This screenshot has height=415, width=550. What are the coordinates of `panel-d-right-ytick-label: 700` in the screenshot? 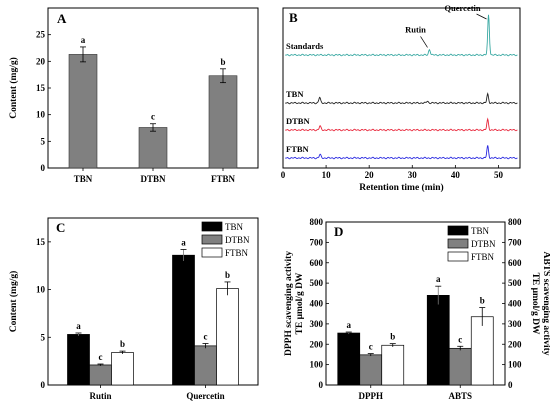 It's located at (515, 242).